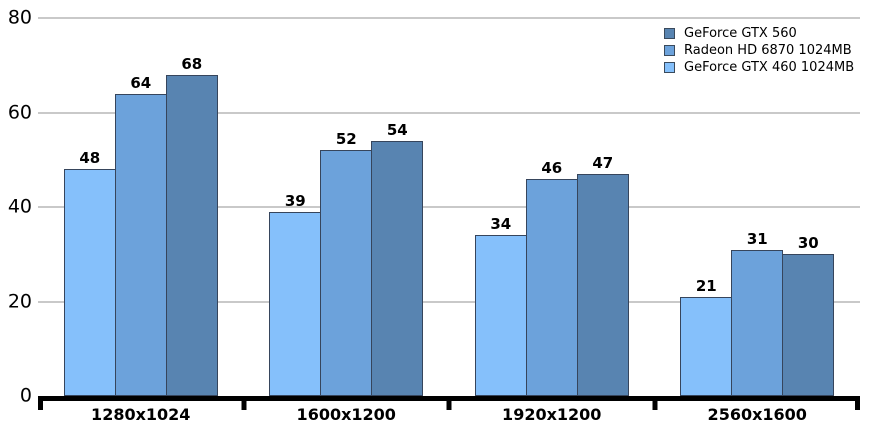 This screenshot has width=877, height=431. I want to click on bar-value-label: 52, so click(346, 139).